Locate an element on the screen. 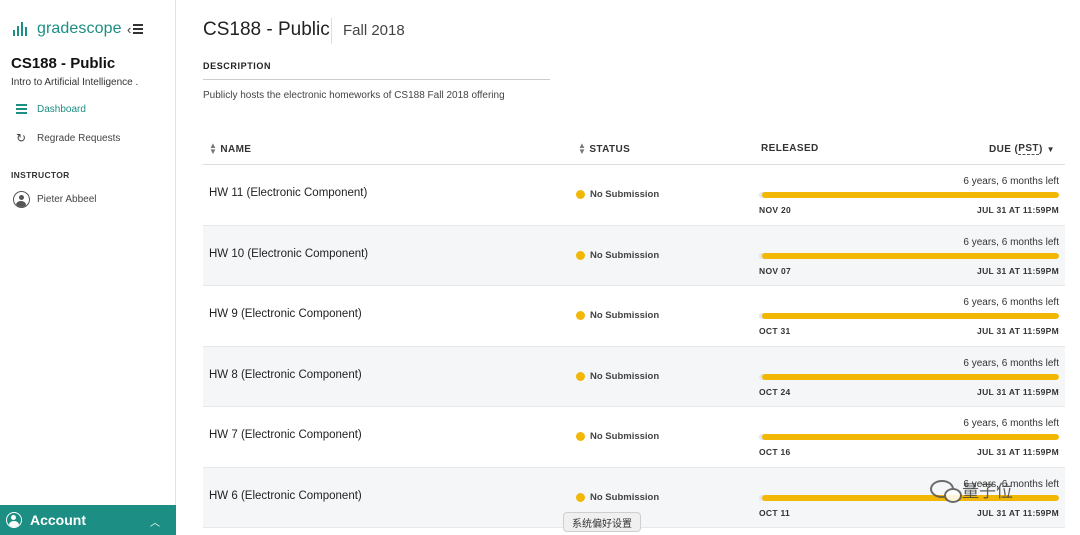  wechat-icon is located at coordinates (946, 491).